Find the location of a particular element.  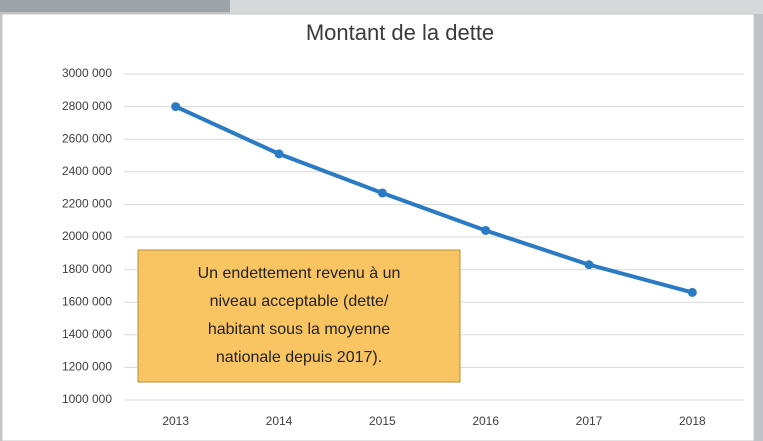

y-tick-label: 2200 000 is located at coordinates (87, 204).